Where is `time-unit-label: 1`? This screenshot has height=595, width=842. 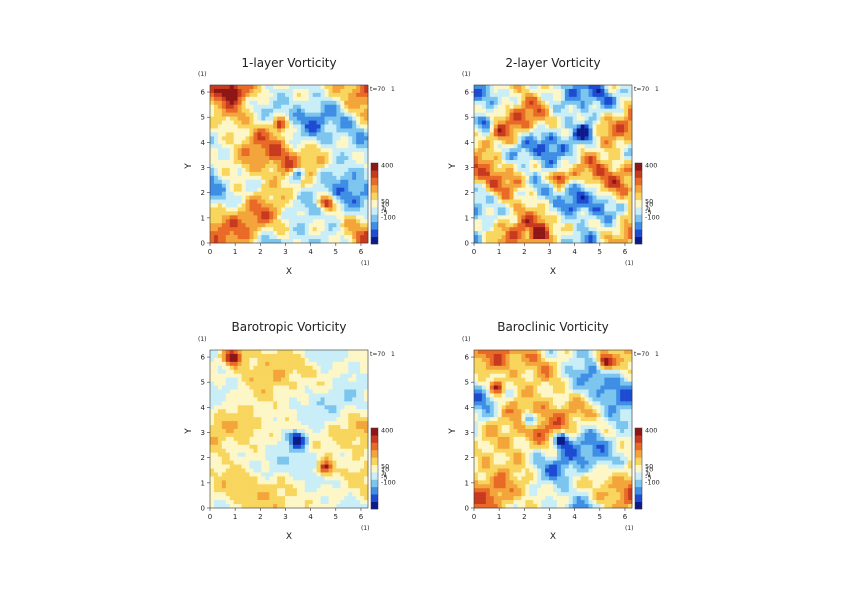 time-unit-label: 1 is located at coordinates (393, 354).